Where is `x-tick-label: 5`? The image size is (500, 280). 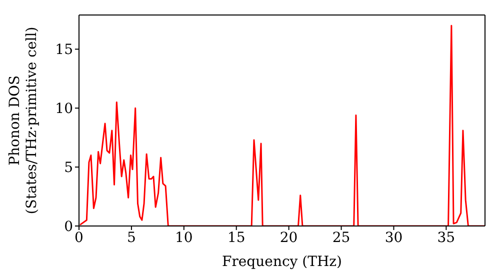
x-tick-label: 5 is located at coordinates (131, 238).